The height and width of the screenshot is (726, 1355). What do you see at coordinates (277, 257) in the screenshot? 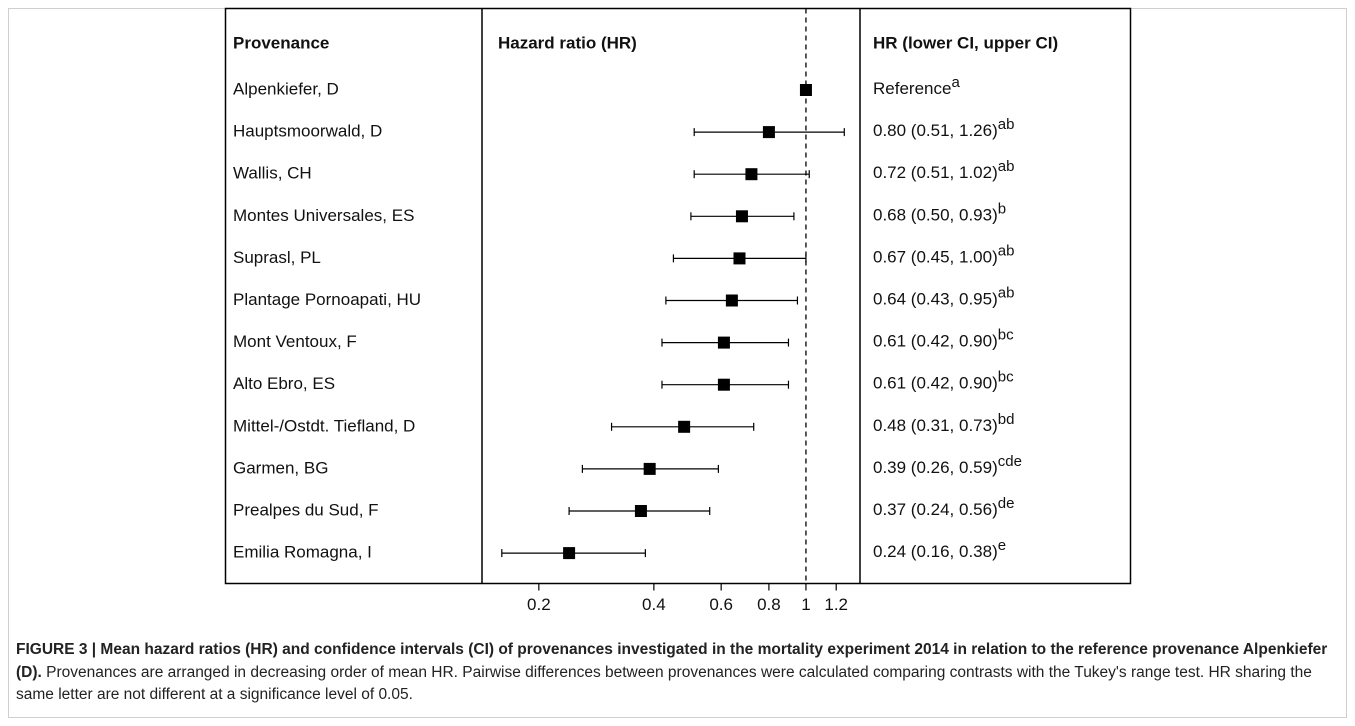
I see `provenance-label: Suprasl, PL` at bounding box center [277, 257].